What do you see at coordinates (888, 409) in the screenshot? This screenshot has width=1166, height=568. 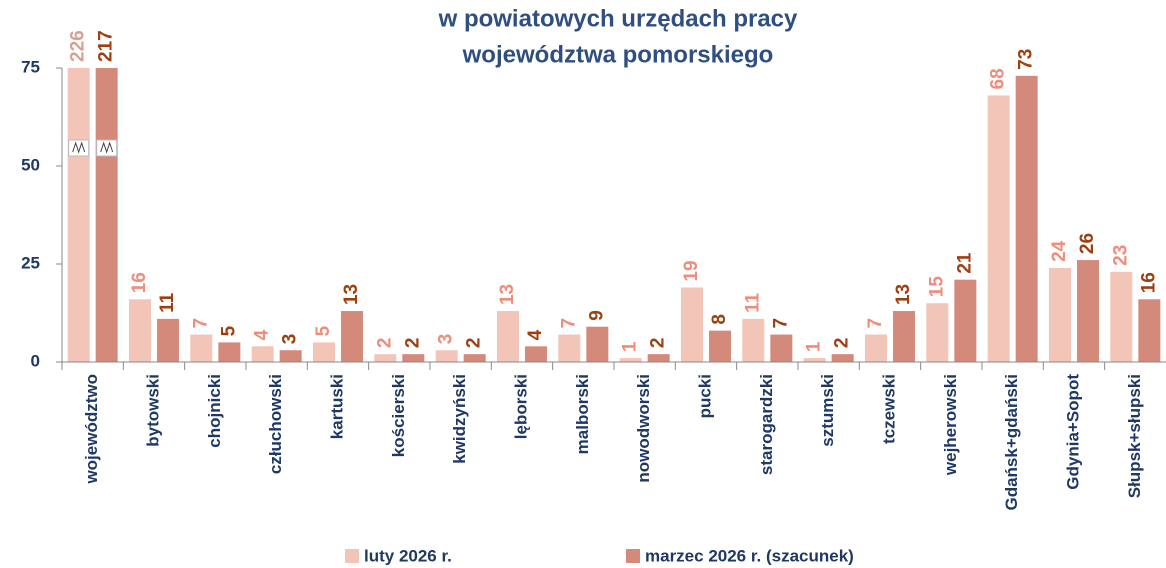 I see `x-tick-label: tczewski` at bounding box center [888, 409].